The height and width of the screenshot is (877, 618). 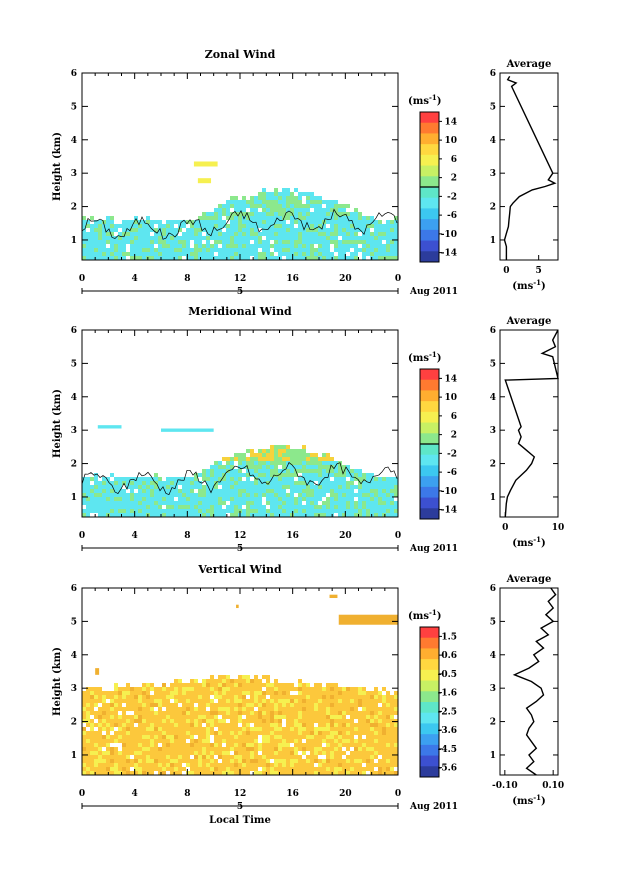 I want to click on x-tick-label: 16, so click(x=292, y=536).